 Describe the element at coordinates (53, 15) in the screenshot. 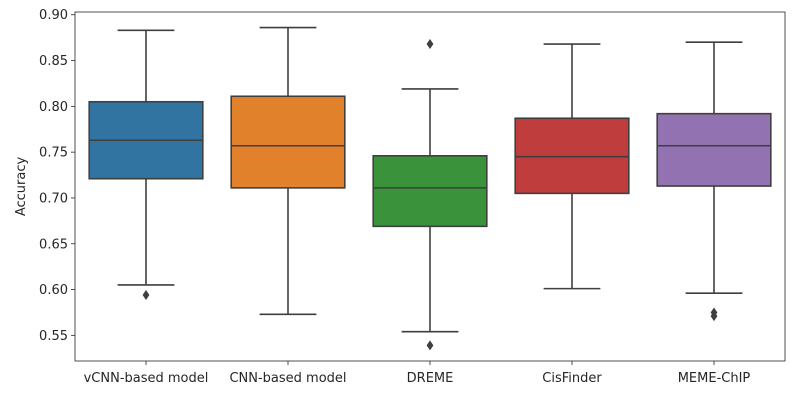

I see `y-tick-label: 0.90` at that location.